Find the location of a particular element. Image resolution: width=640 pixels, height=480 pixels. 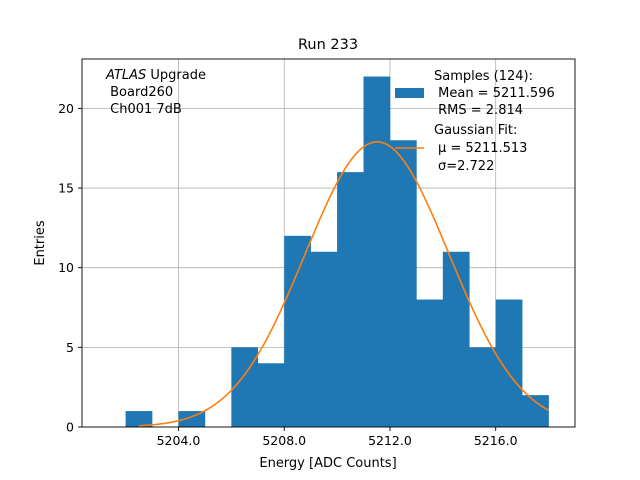

experiment-annotation: ATLAS Upgrade is located at coordinates (155, 75).